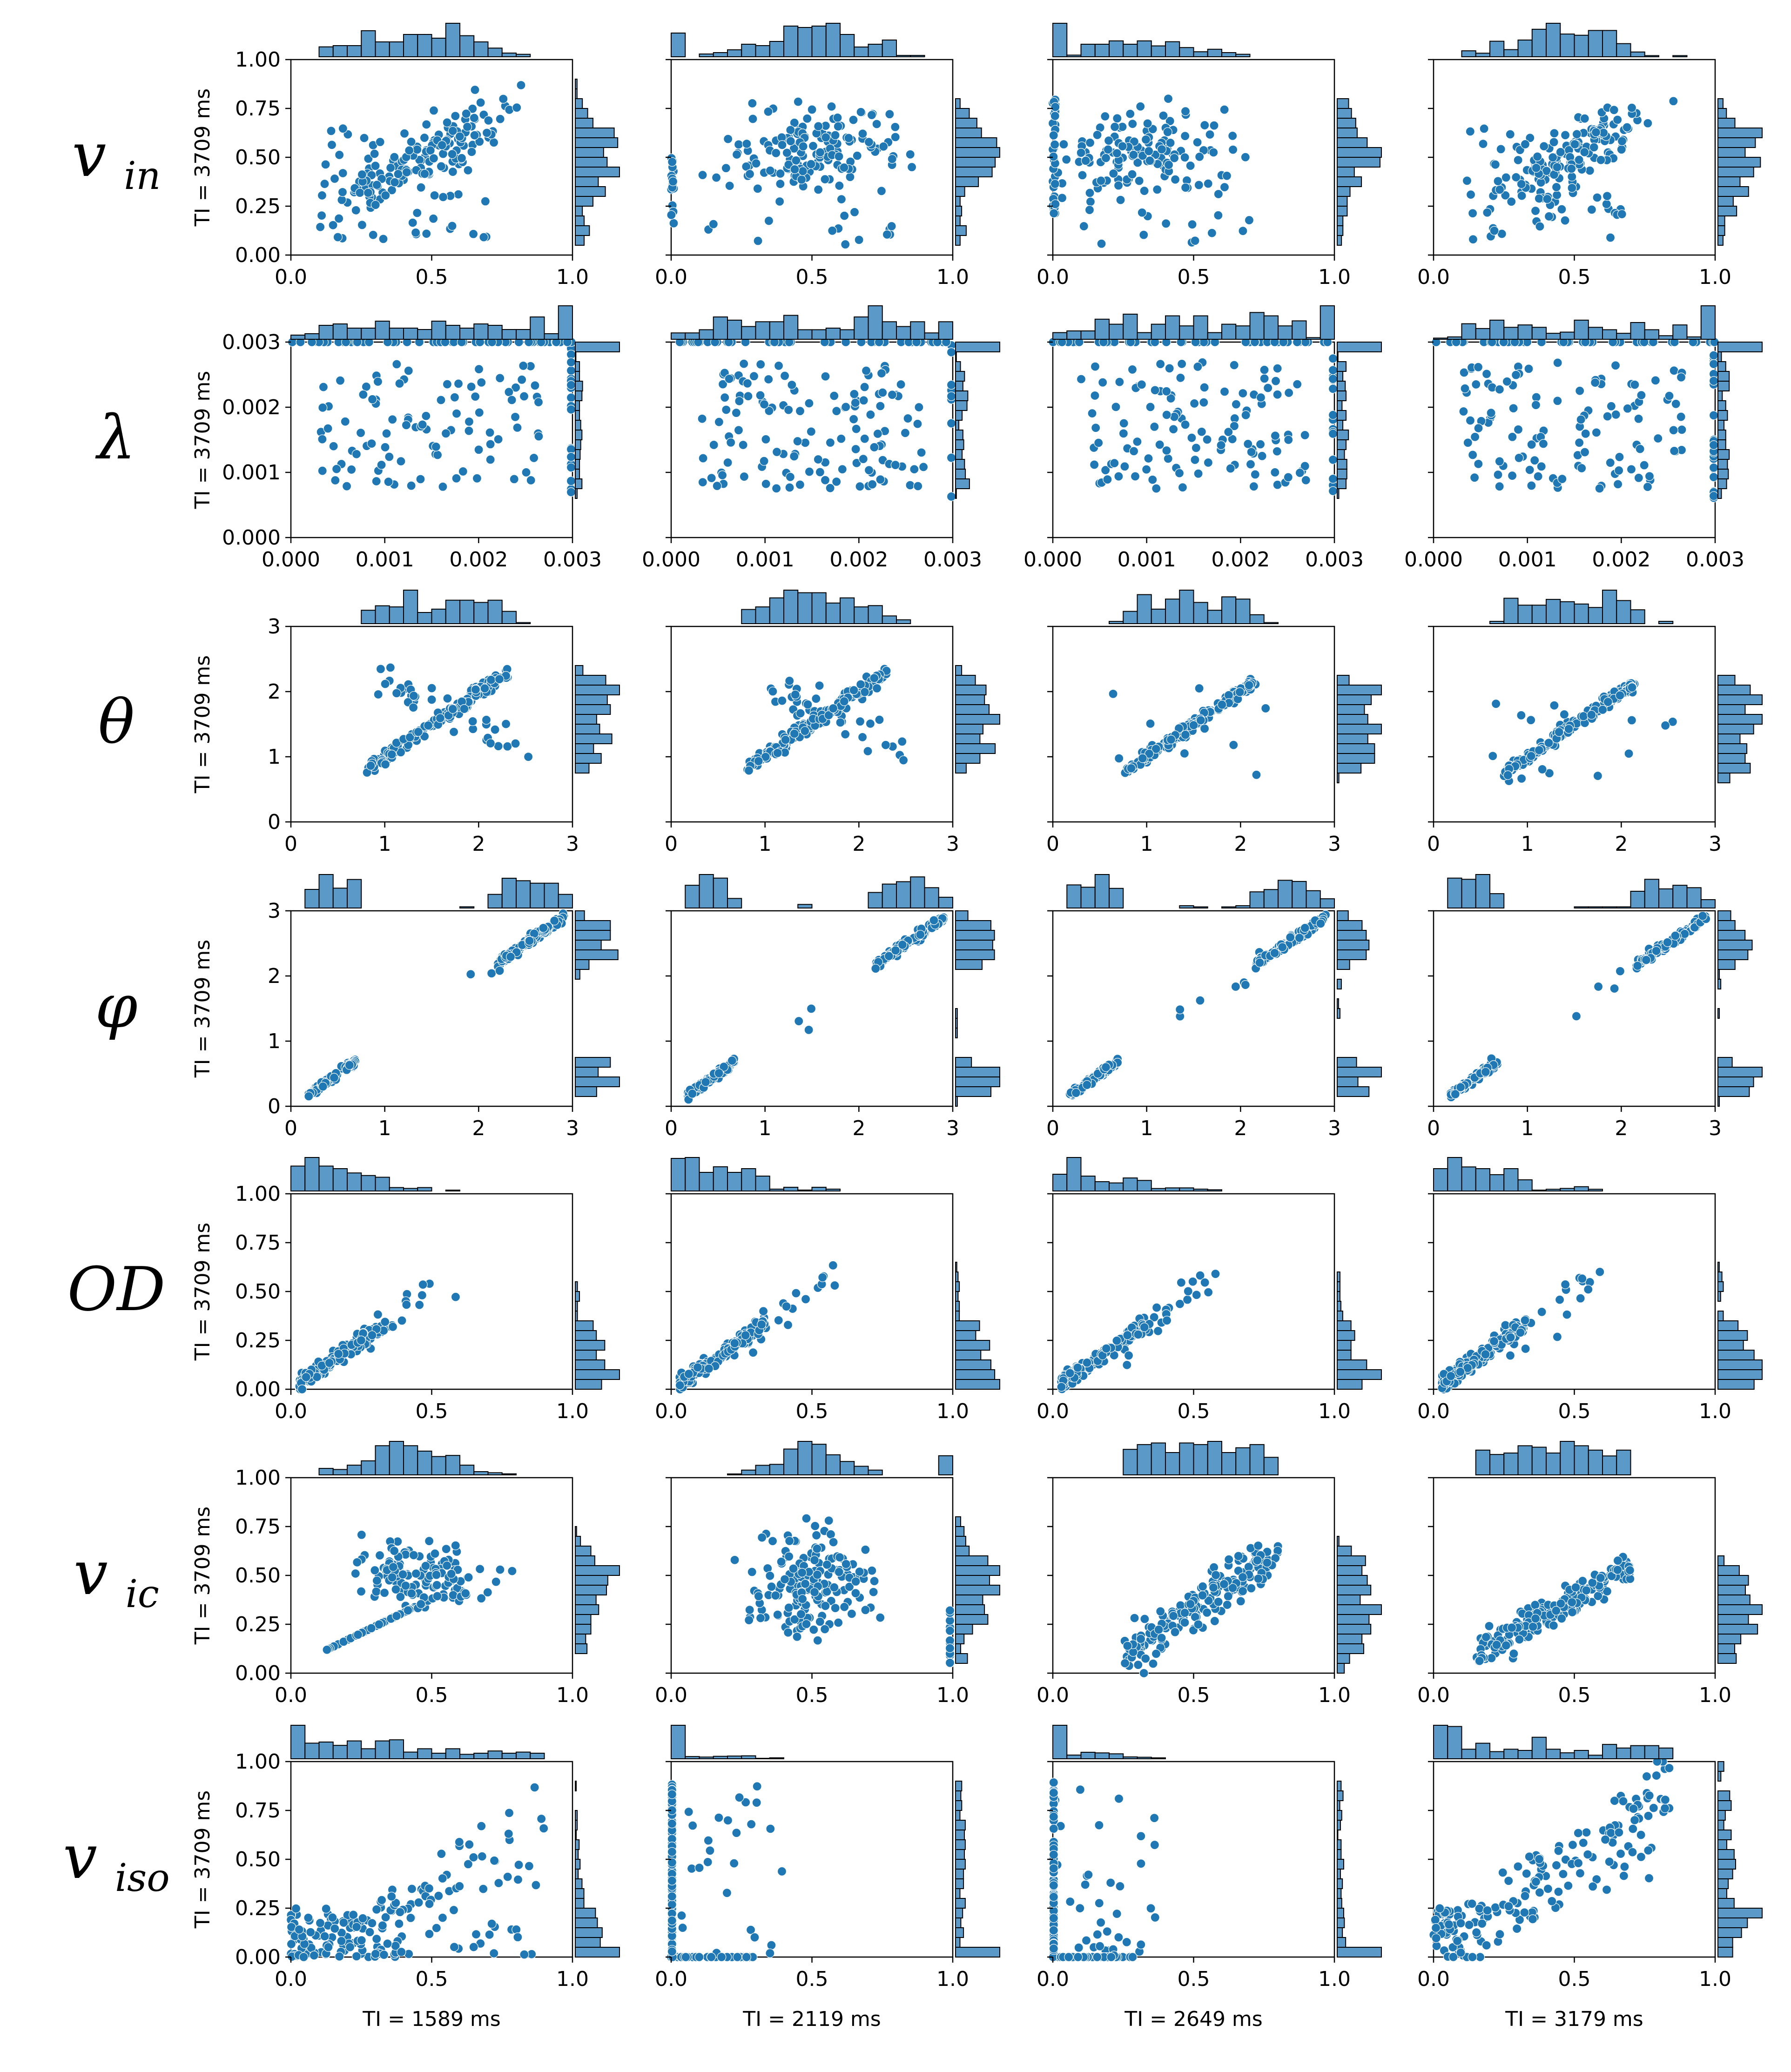 The height and width of the screenshot is (2072, 1791). I want to click on x-tick-label: 1, so click(1146, 1128).